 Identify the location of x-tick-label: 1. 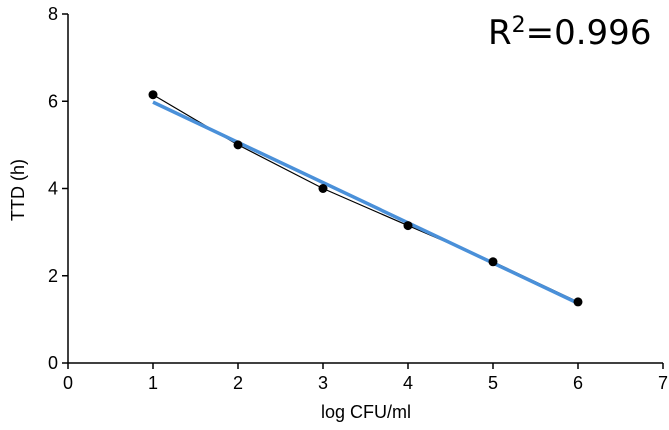
(153, 383).